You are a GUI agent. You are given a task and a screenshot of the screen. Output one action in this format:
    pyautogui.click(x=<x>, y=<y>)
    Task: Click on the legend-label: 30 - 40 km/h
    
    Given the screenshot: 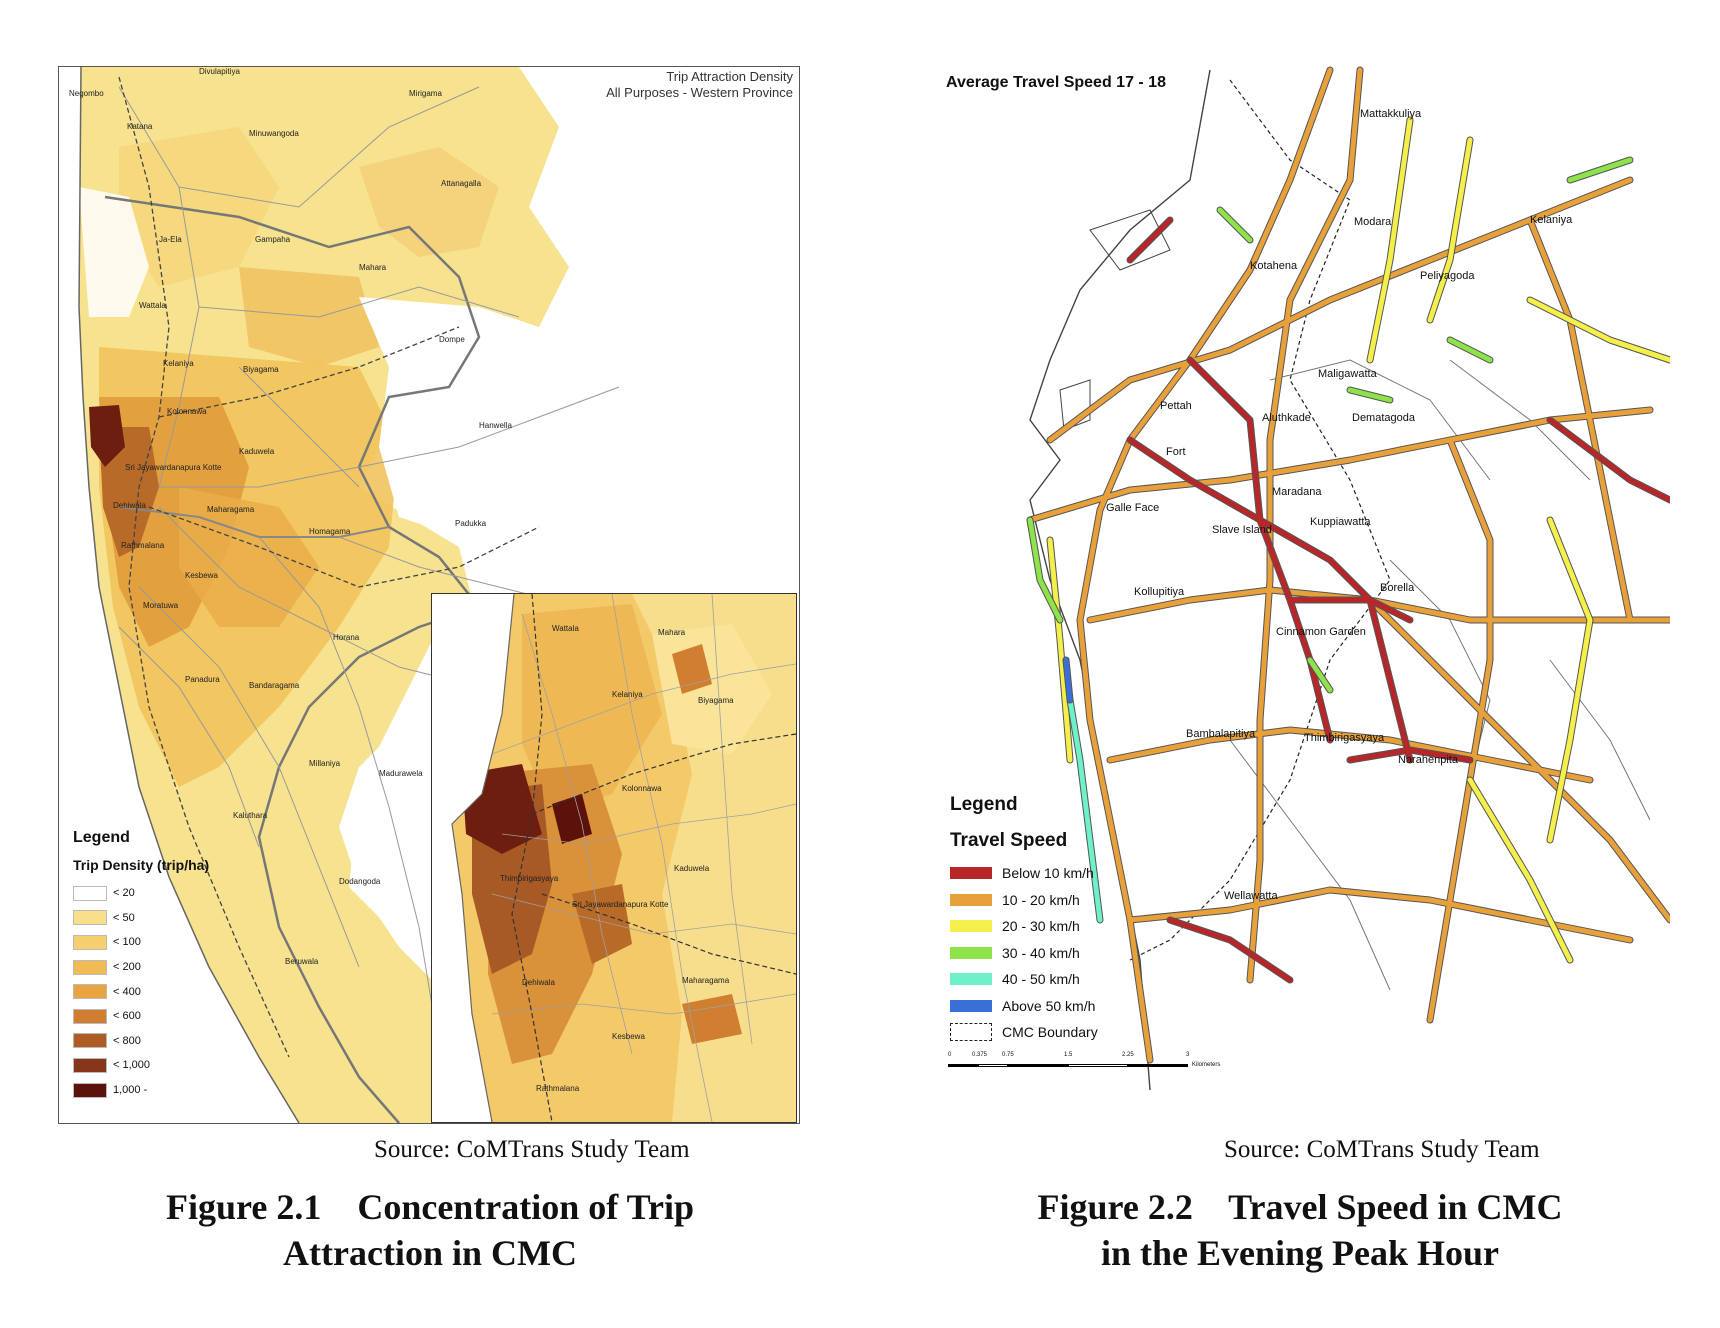 What is the action you would take?
    pyautogui.click(x=1041, y=952)
    